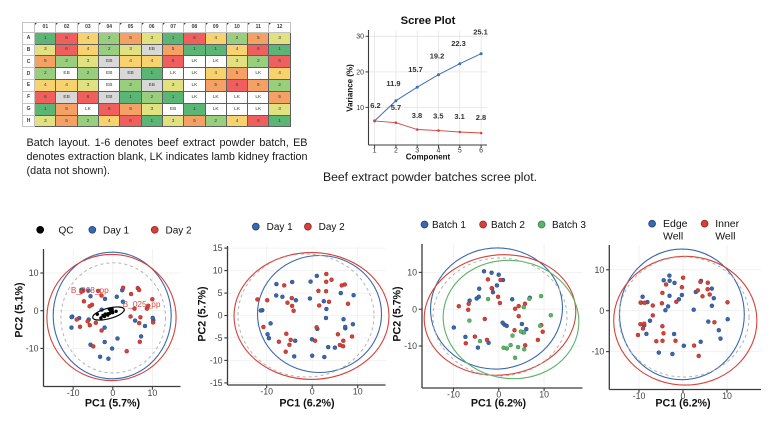 The height and width of the screenshot is (421, 780). I want to click on svg-text: 2.8, so click(481, 117).